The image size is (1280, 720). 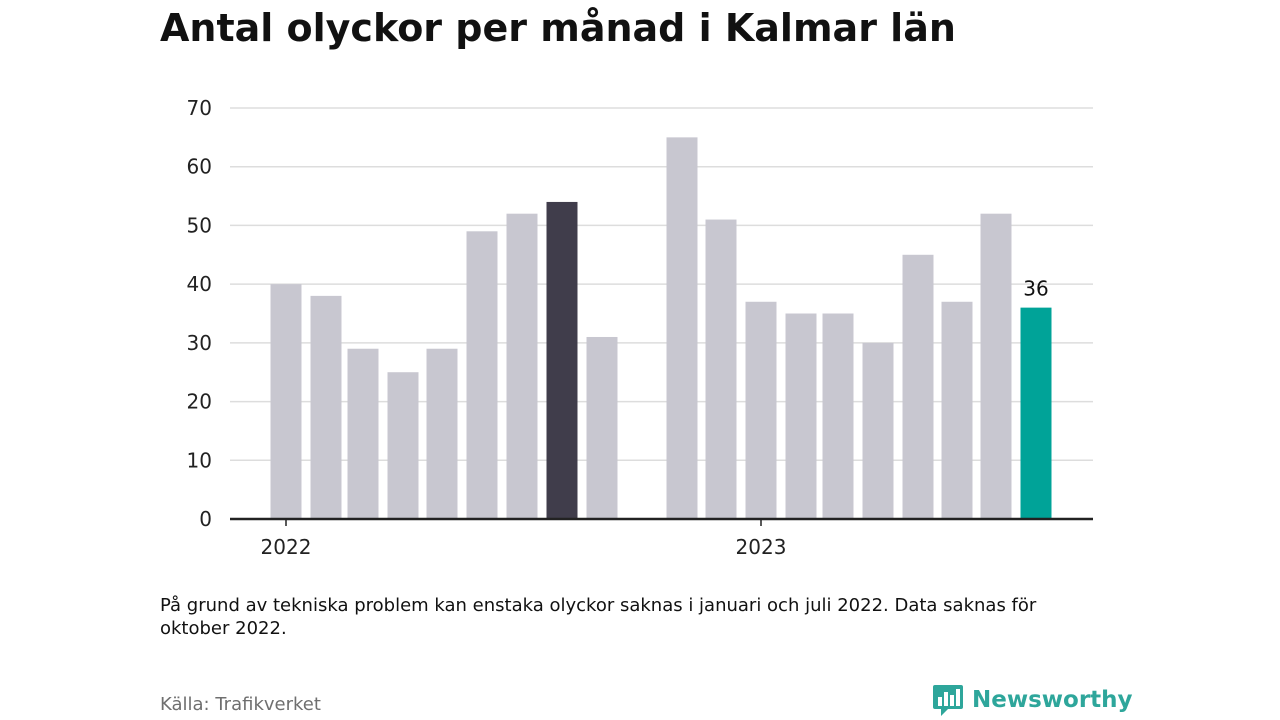 I want to click on y-tick-label: 20, so click(x=199, y=402).